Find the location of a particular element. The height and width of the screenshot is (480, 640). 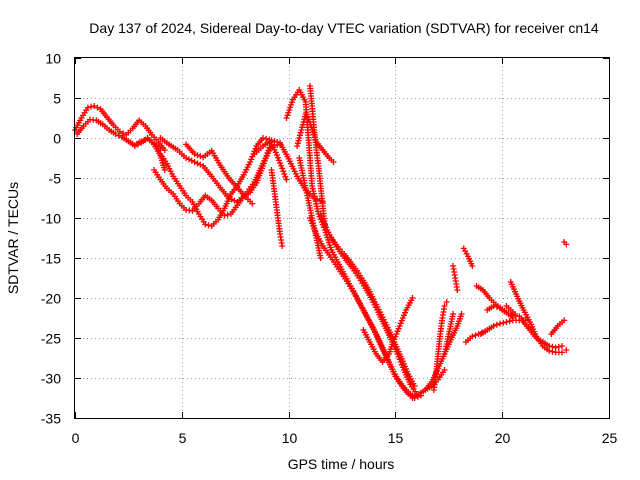

y-tick-label: 0 is located at coordinates (57, 139).